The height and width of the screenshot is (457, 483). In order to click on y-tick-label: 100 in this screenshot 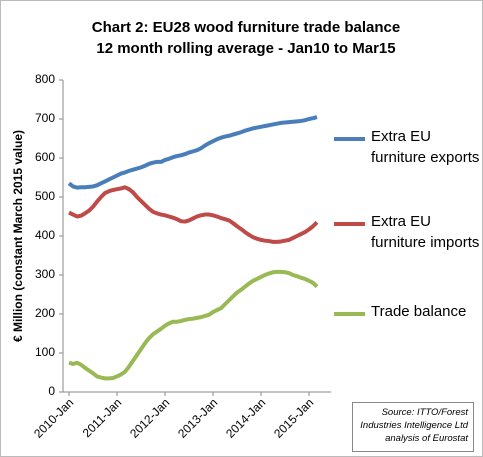, I will do `click(45, 352)`.